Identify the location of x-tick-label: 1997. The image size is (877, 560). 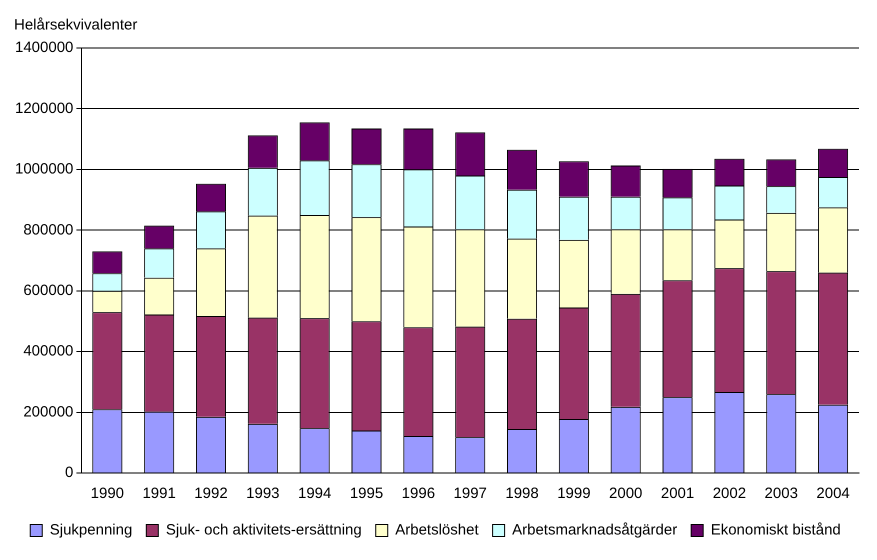
(470, 493).